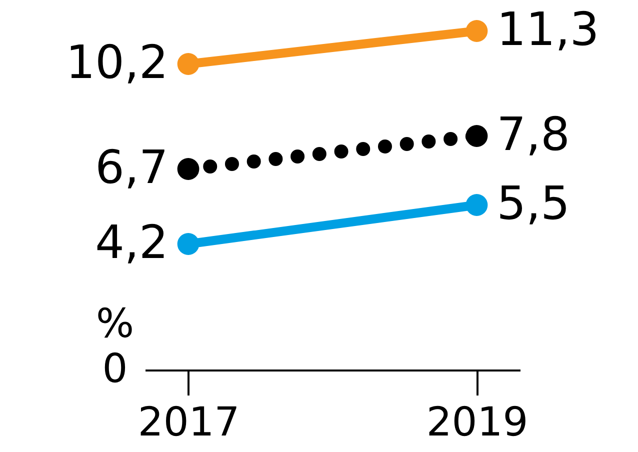  Describe the element at coordinates (189, 423) in the screenshot. I see `x-tick-label: 2017` at that location.